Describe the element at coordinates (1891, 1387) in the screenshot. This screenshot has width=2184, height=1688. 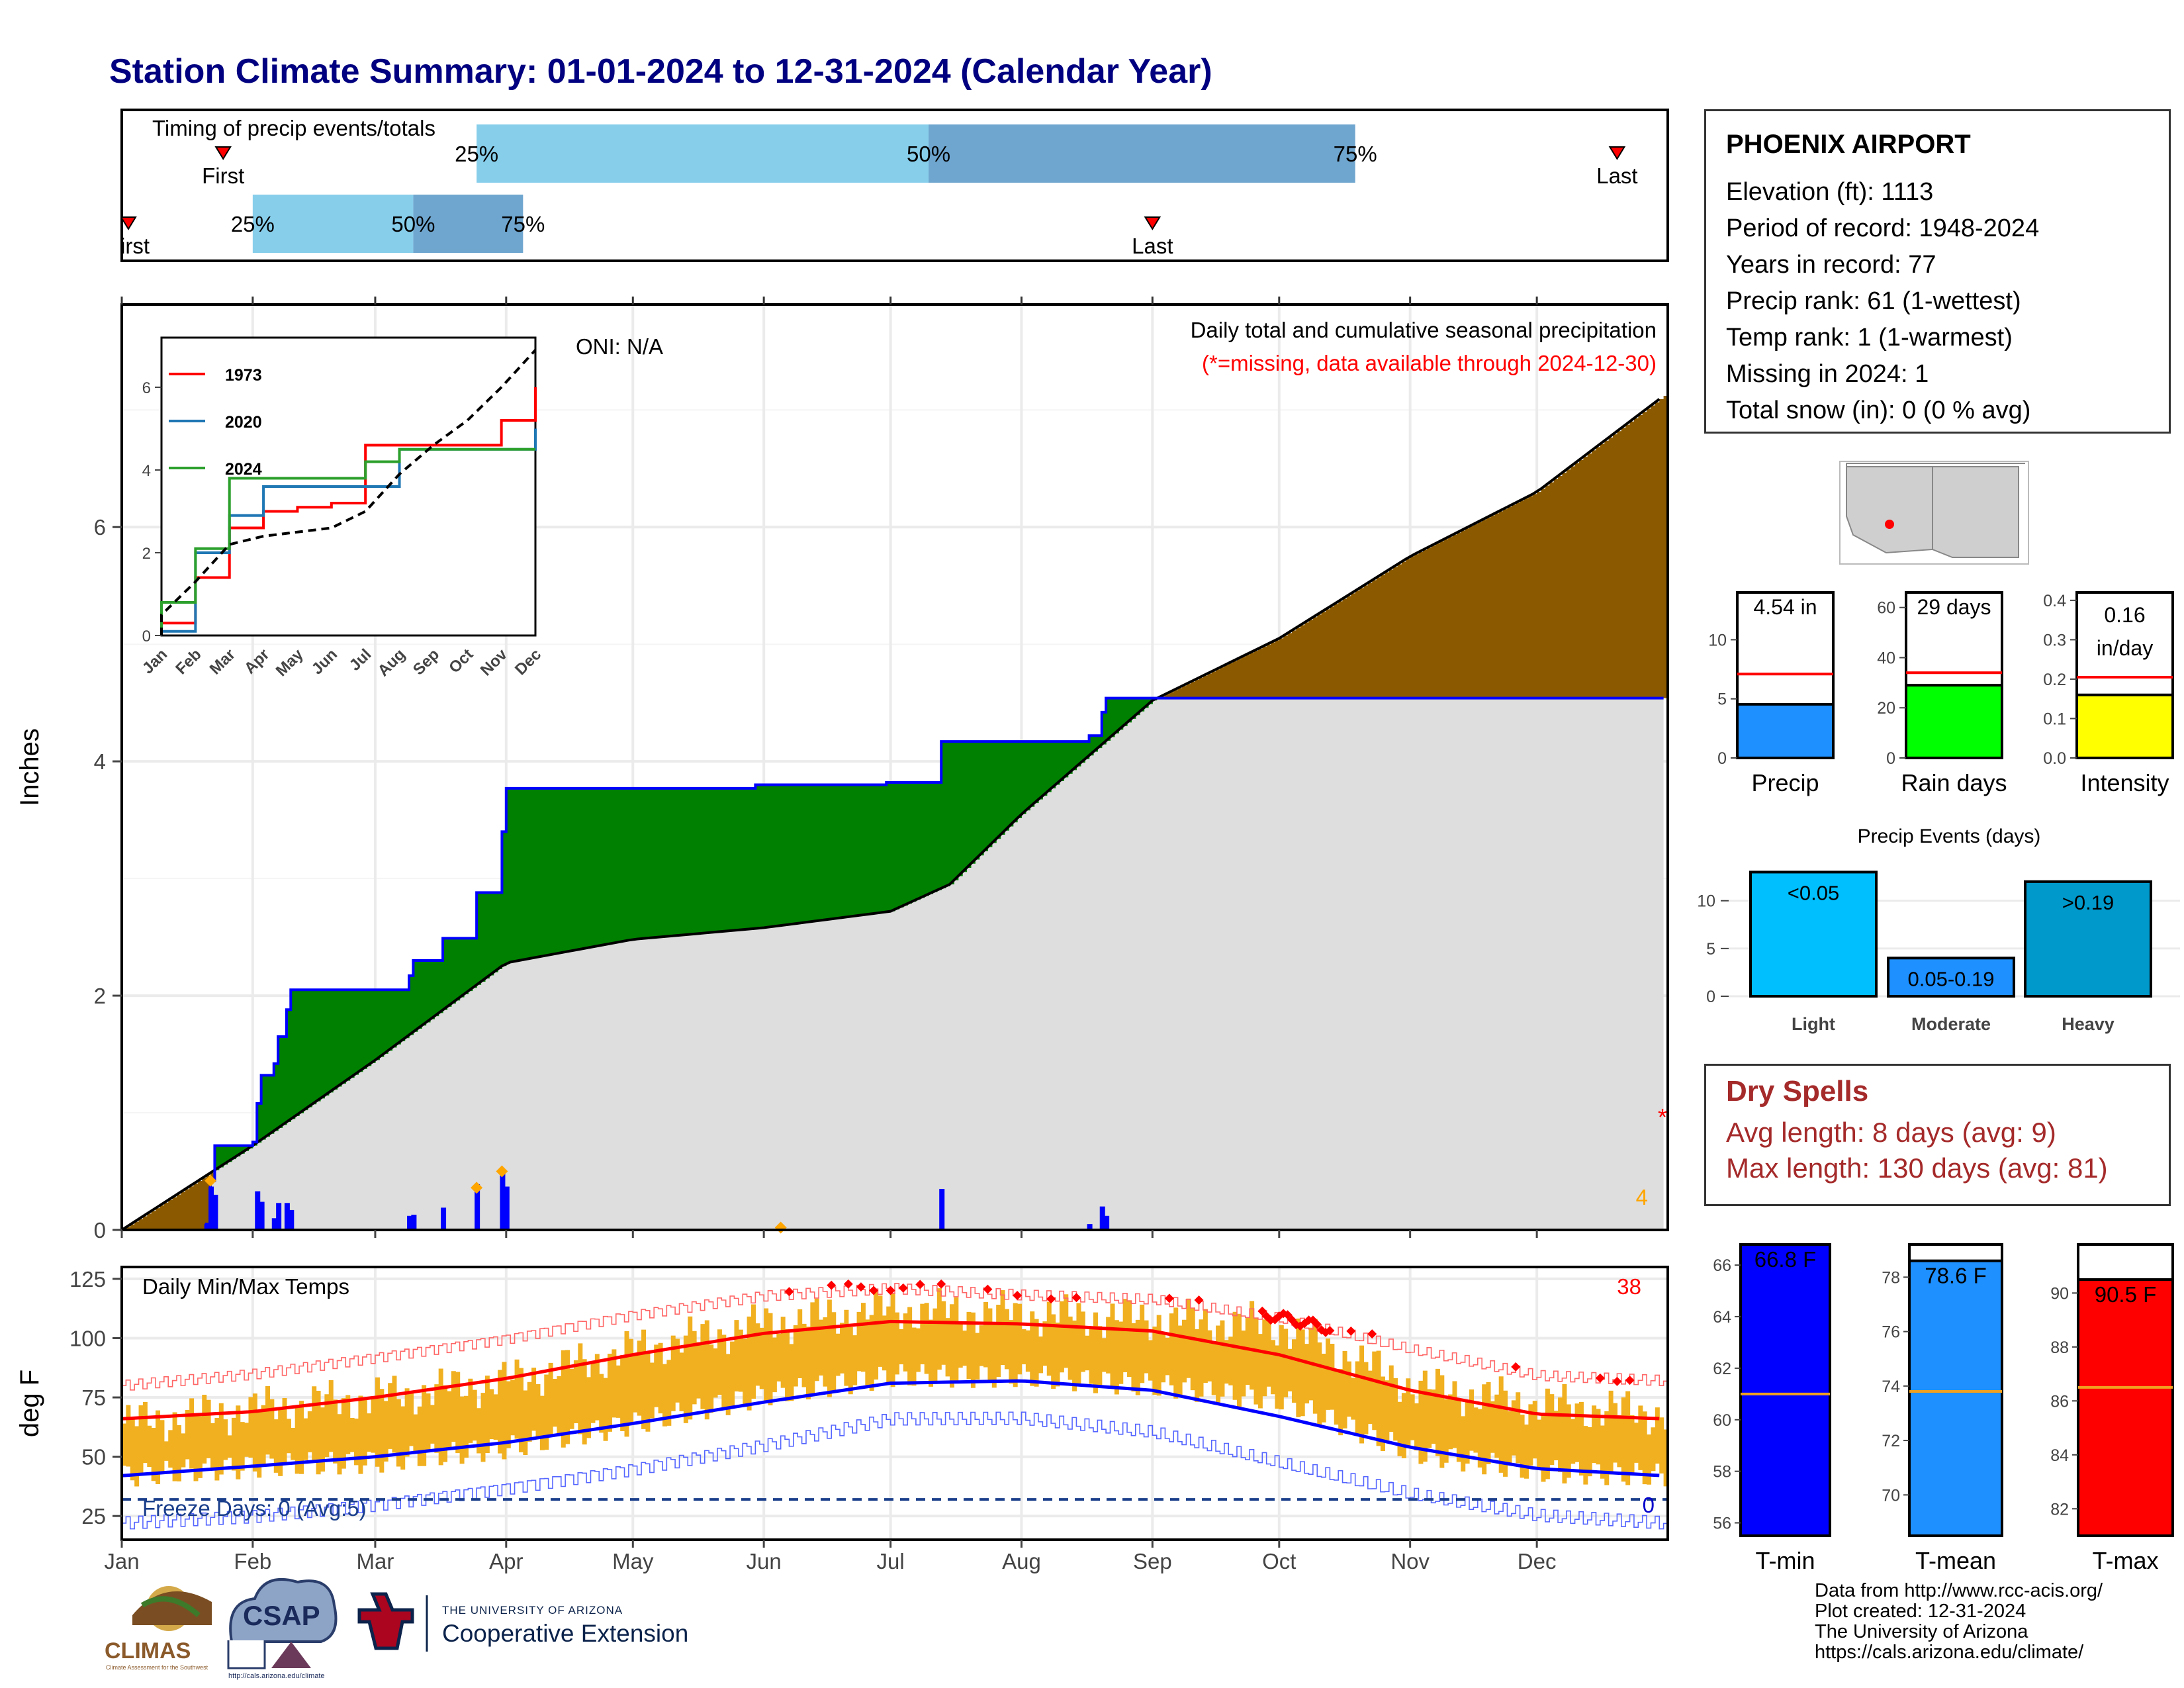
I see `temp-summary-ytick-label: 74` at that location.